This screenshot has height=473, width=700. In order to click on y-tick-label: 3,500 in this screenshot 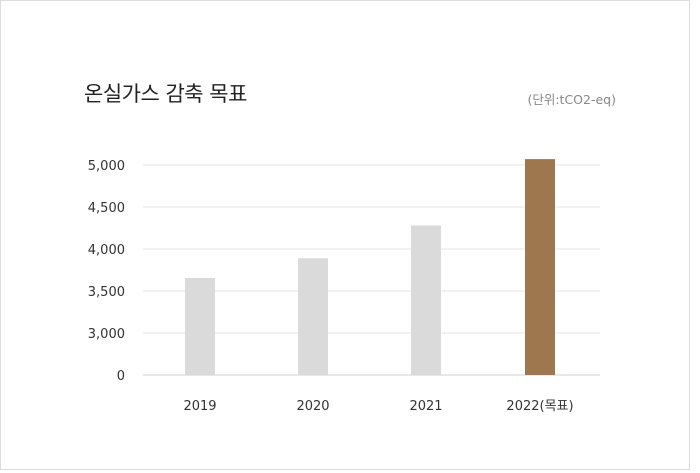, I will do `click(106, 292)`.